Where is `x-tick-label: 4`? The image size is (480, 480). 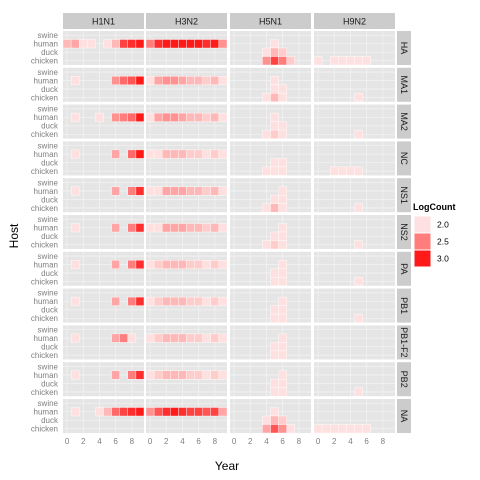
x-tick-label: 4 is located at coordinates (266, 441).